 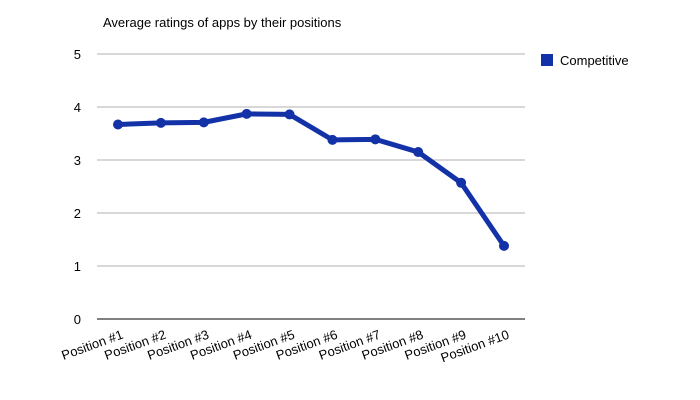 What do you see at coordinates (77, 319) in the screenshot?
I see `y-tick-label: 0` at bounding box center [77, 319].